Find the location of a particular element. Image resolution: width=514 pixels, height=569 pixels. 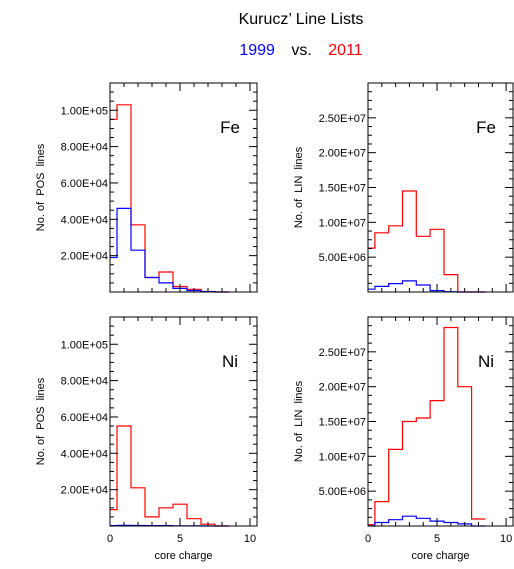

subtitle-2011: 2011 is located at coordinates (345, 50).